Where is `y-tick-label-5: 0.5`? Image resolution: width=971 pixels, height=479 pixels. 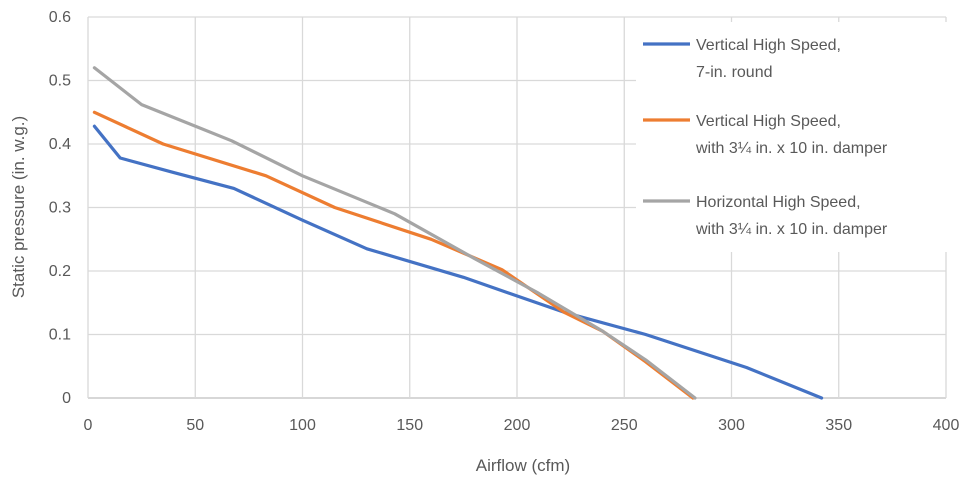 y-tick-label-5: 0.5 is located at coordinates (60, 81).